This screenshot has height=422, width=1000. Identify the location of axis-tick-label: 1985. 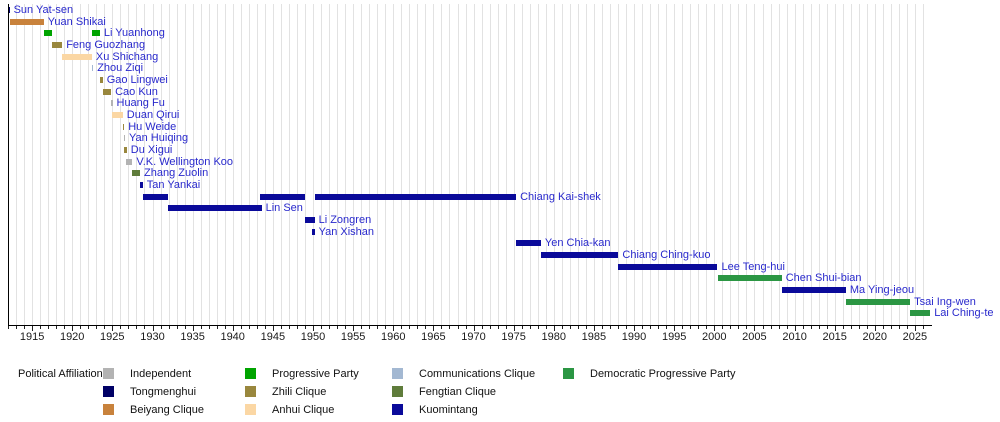
(594, 337).